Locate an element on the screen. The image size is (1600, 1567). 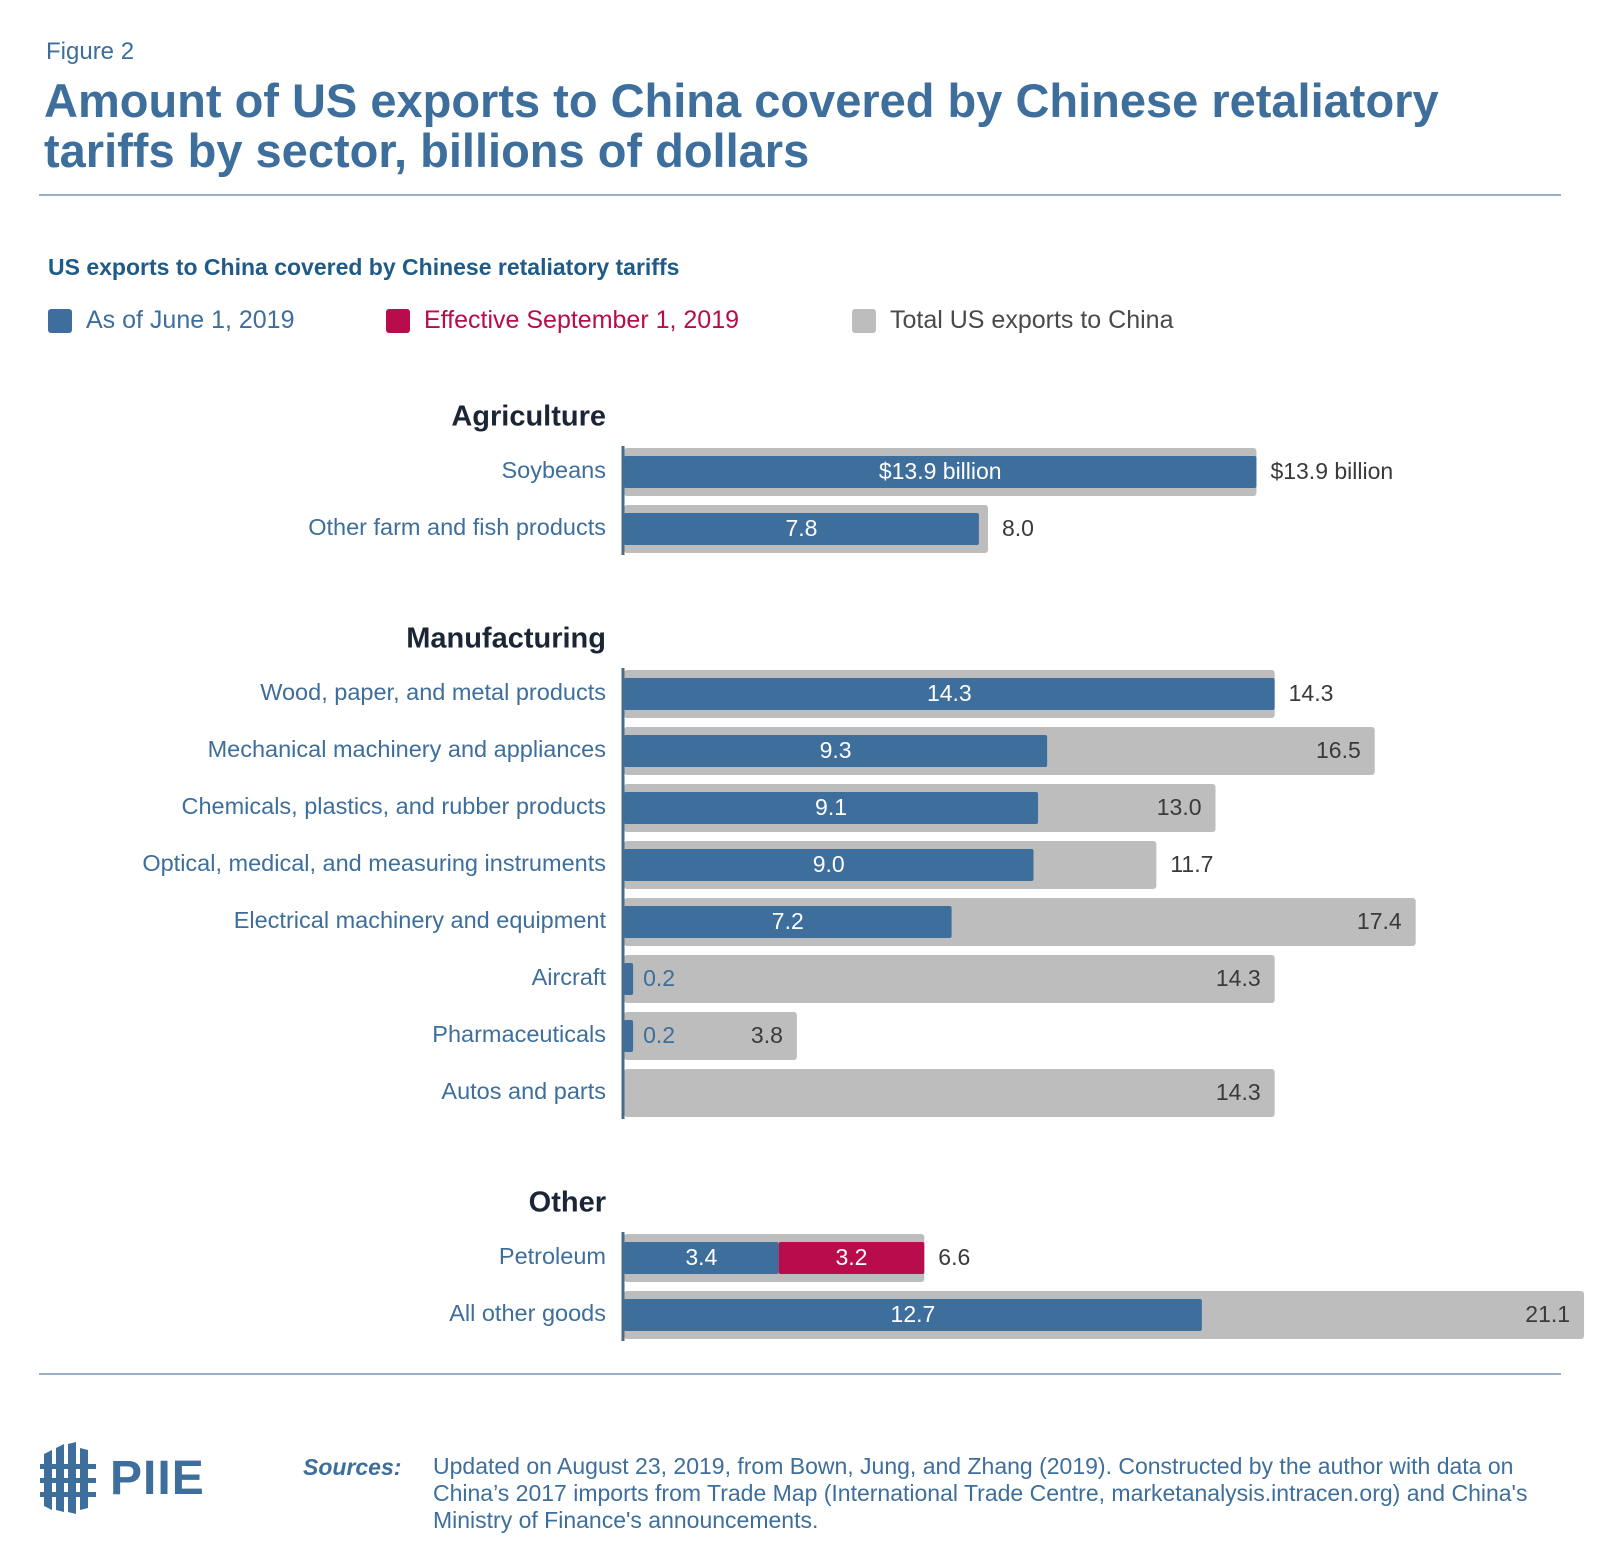
bar-total-label: 13.0 is located at coordinates (1179, 807).